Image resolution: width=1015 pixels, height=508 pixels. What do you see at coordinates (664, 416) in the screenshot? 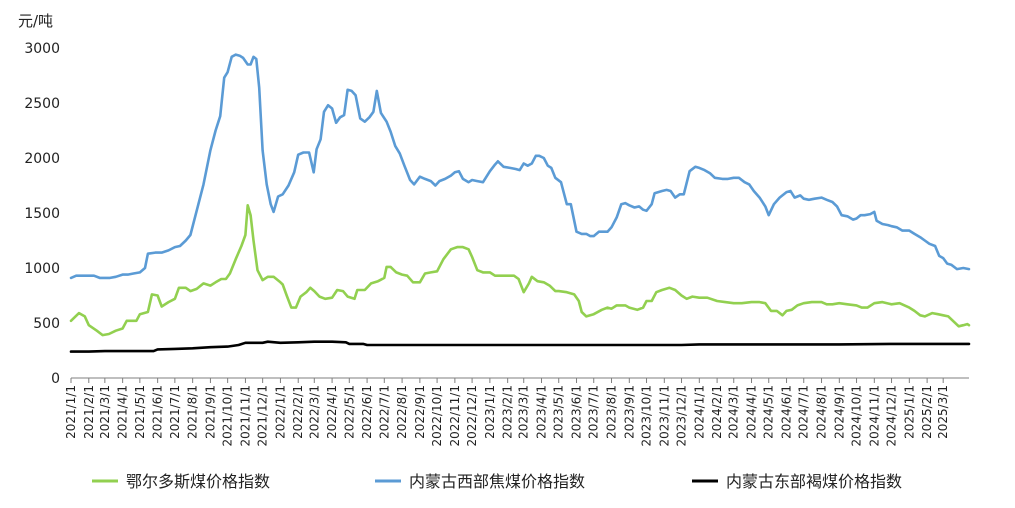
I see `x-tick-label: 2023/11/1` at bounding box center [664, 416].